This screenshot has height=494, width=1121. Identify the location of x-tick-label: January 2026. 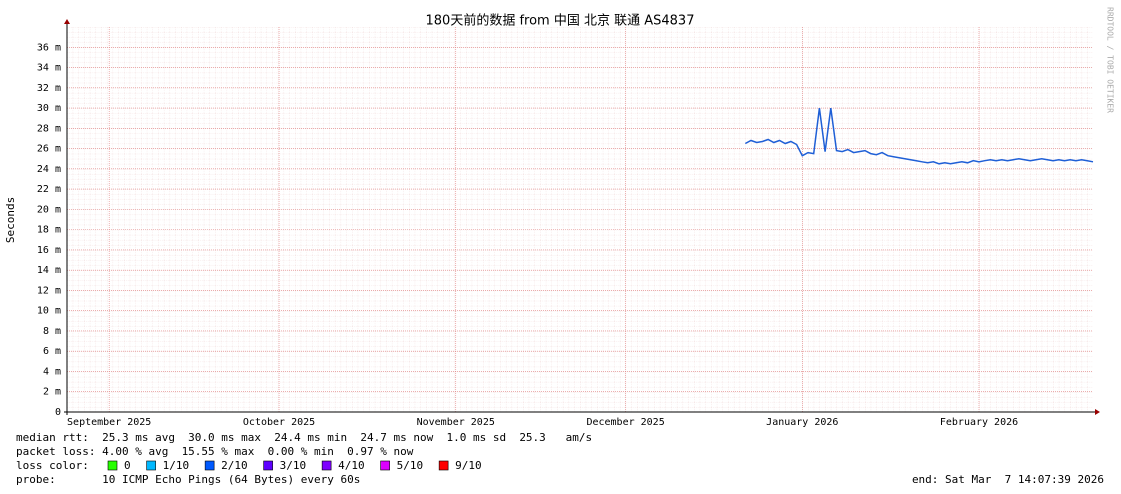
(802, 422).